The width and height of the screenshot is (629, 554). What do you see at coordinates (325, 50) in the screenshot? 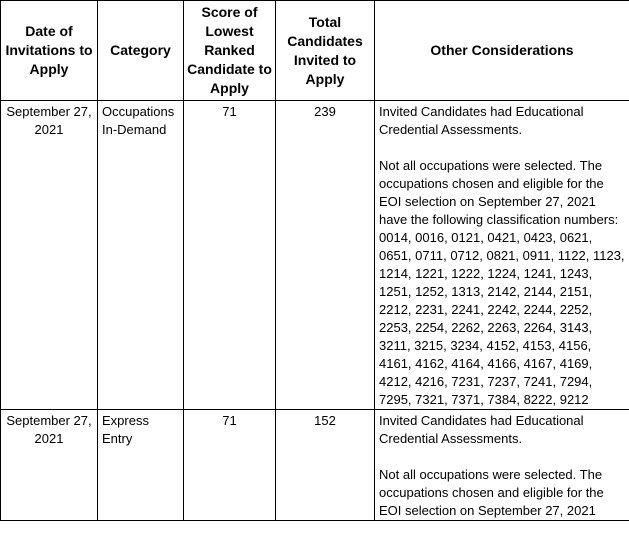
I see `header-total: Total Candidates Invited to Apply` at bounding box center [325, 50].